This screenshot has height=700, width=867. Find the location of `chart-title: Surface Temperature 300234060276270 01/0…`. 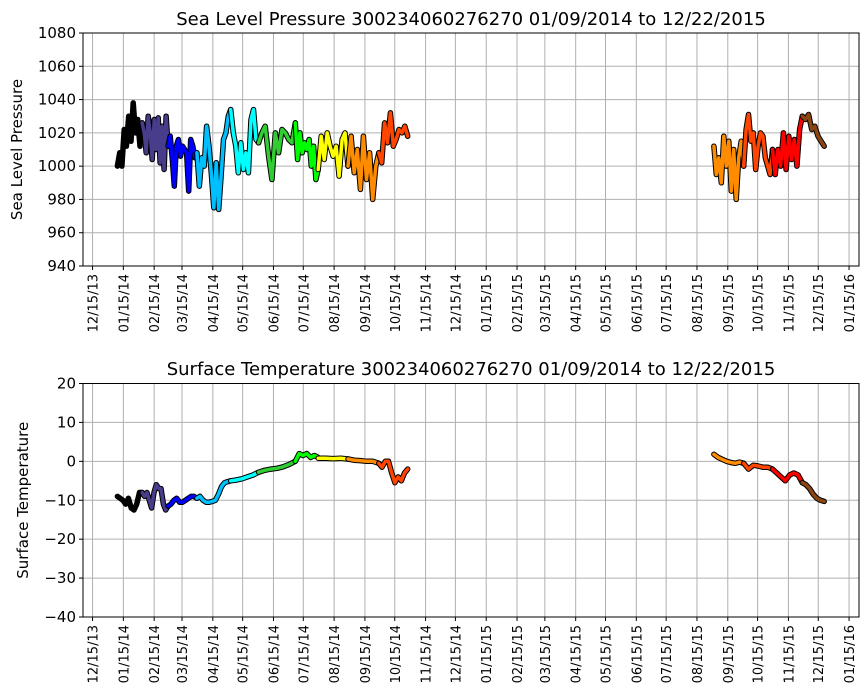

chart-title: Surface Temperature 300234060276270 01/0… is located at coordinates (471, 369).